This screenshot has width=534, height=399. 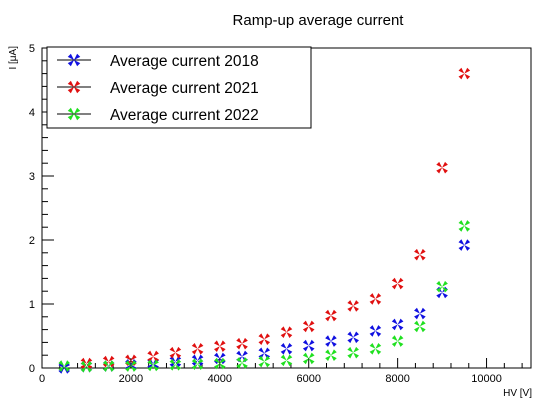 What do you see at coordinates (397, 379) in the screenshot?
I see `x-tick-label: 8000` at bounding box center [397, 379].